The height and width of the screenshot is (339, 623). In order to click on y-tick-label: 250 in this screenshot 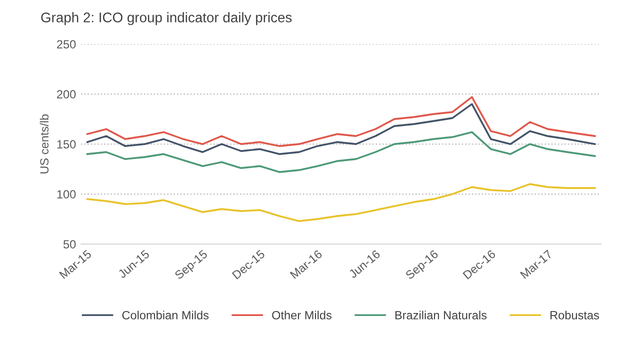, I will do `click(66, 44)`.